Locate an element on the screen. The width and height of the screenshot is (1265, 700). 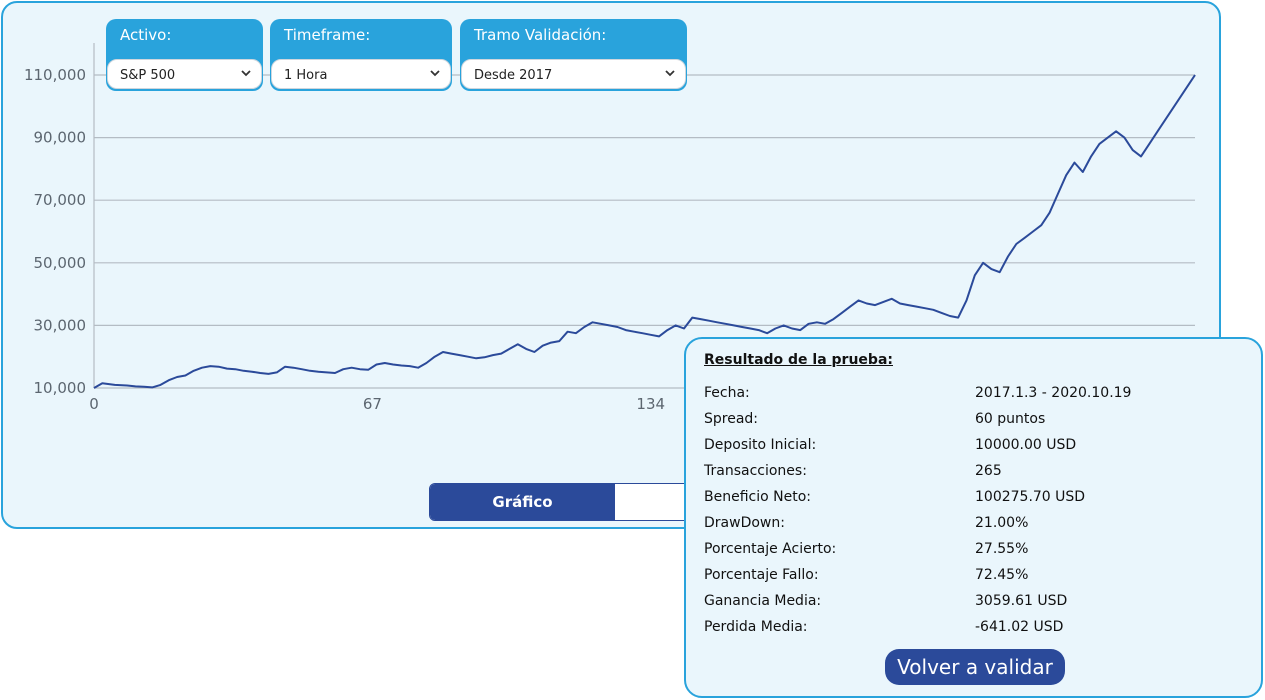
result-value: 60 puntos is located at coordinates (1010, 419).